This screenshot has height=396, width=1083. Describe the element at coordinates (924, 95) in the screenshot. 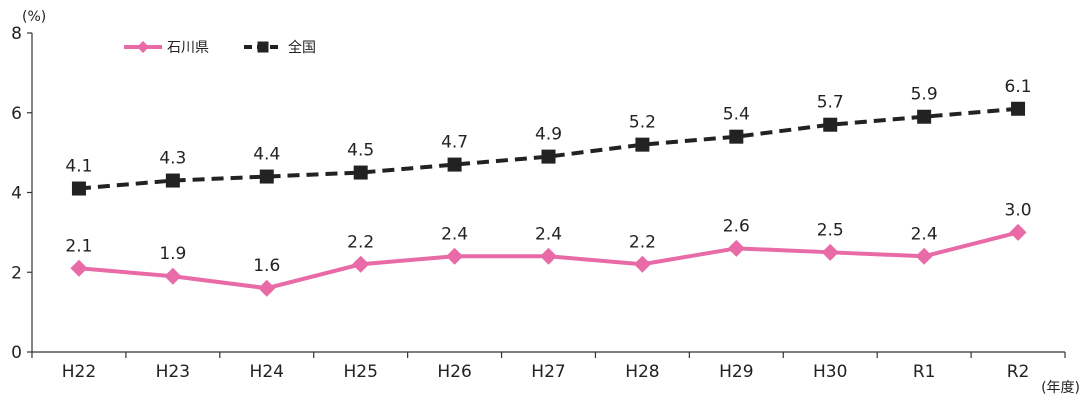

I see `data-label: 5.9` at that location.